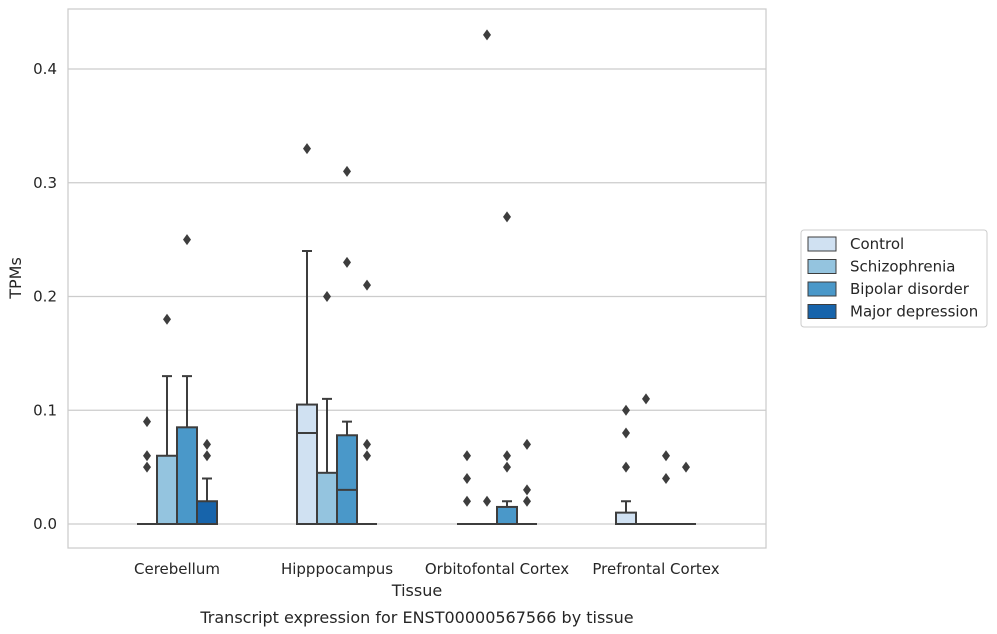 The width and height of the screenshot is (997, 634). Describe the element at coordinates (416, 590) in the screenshot. I see `x-axis-label: Tissue` at that location.